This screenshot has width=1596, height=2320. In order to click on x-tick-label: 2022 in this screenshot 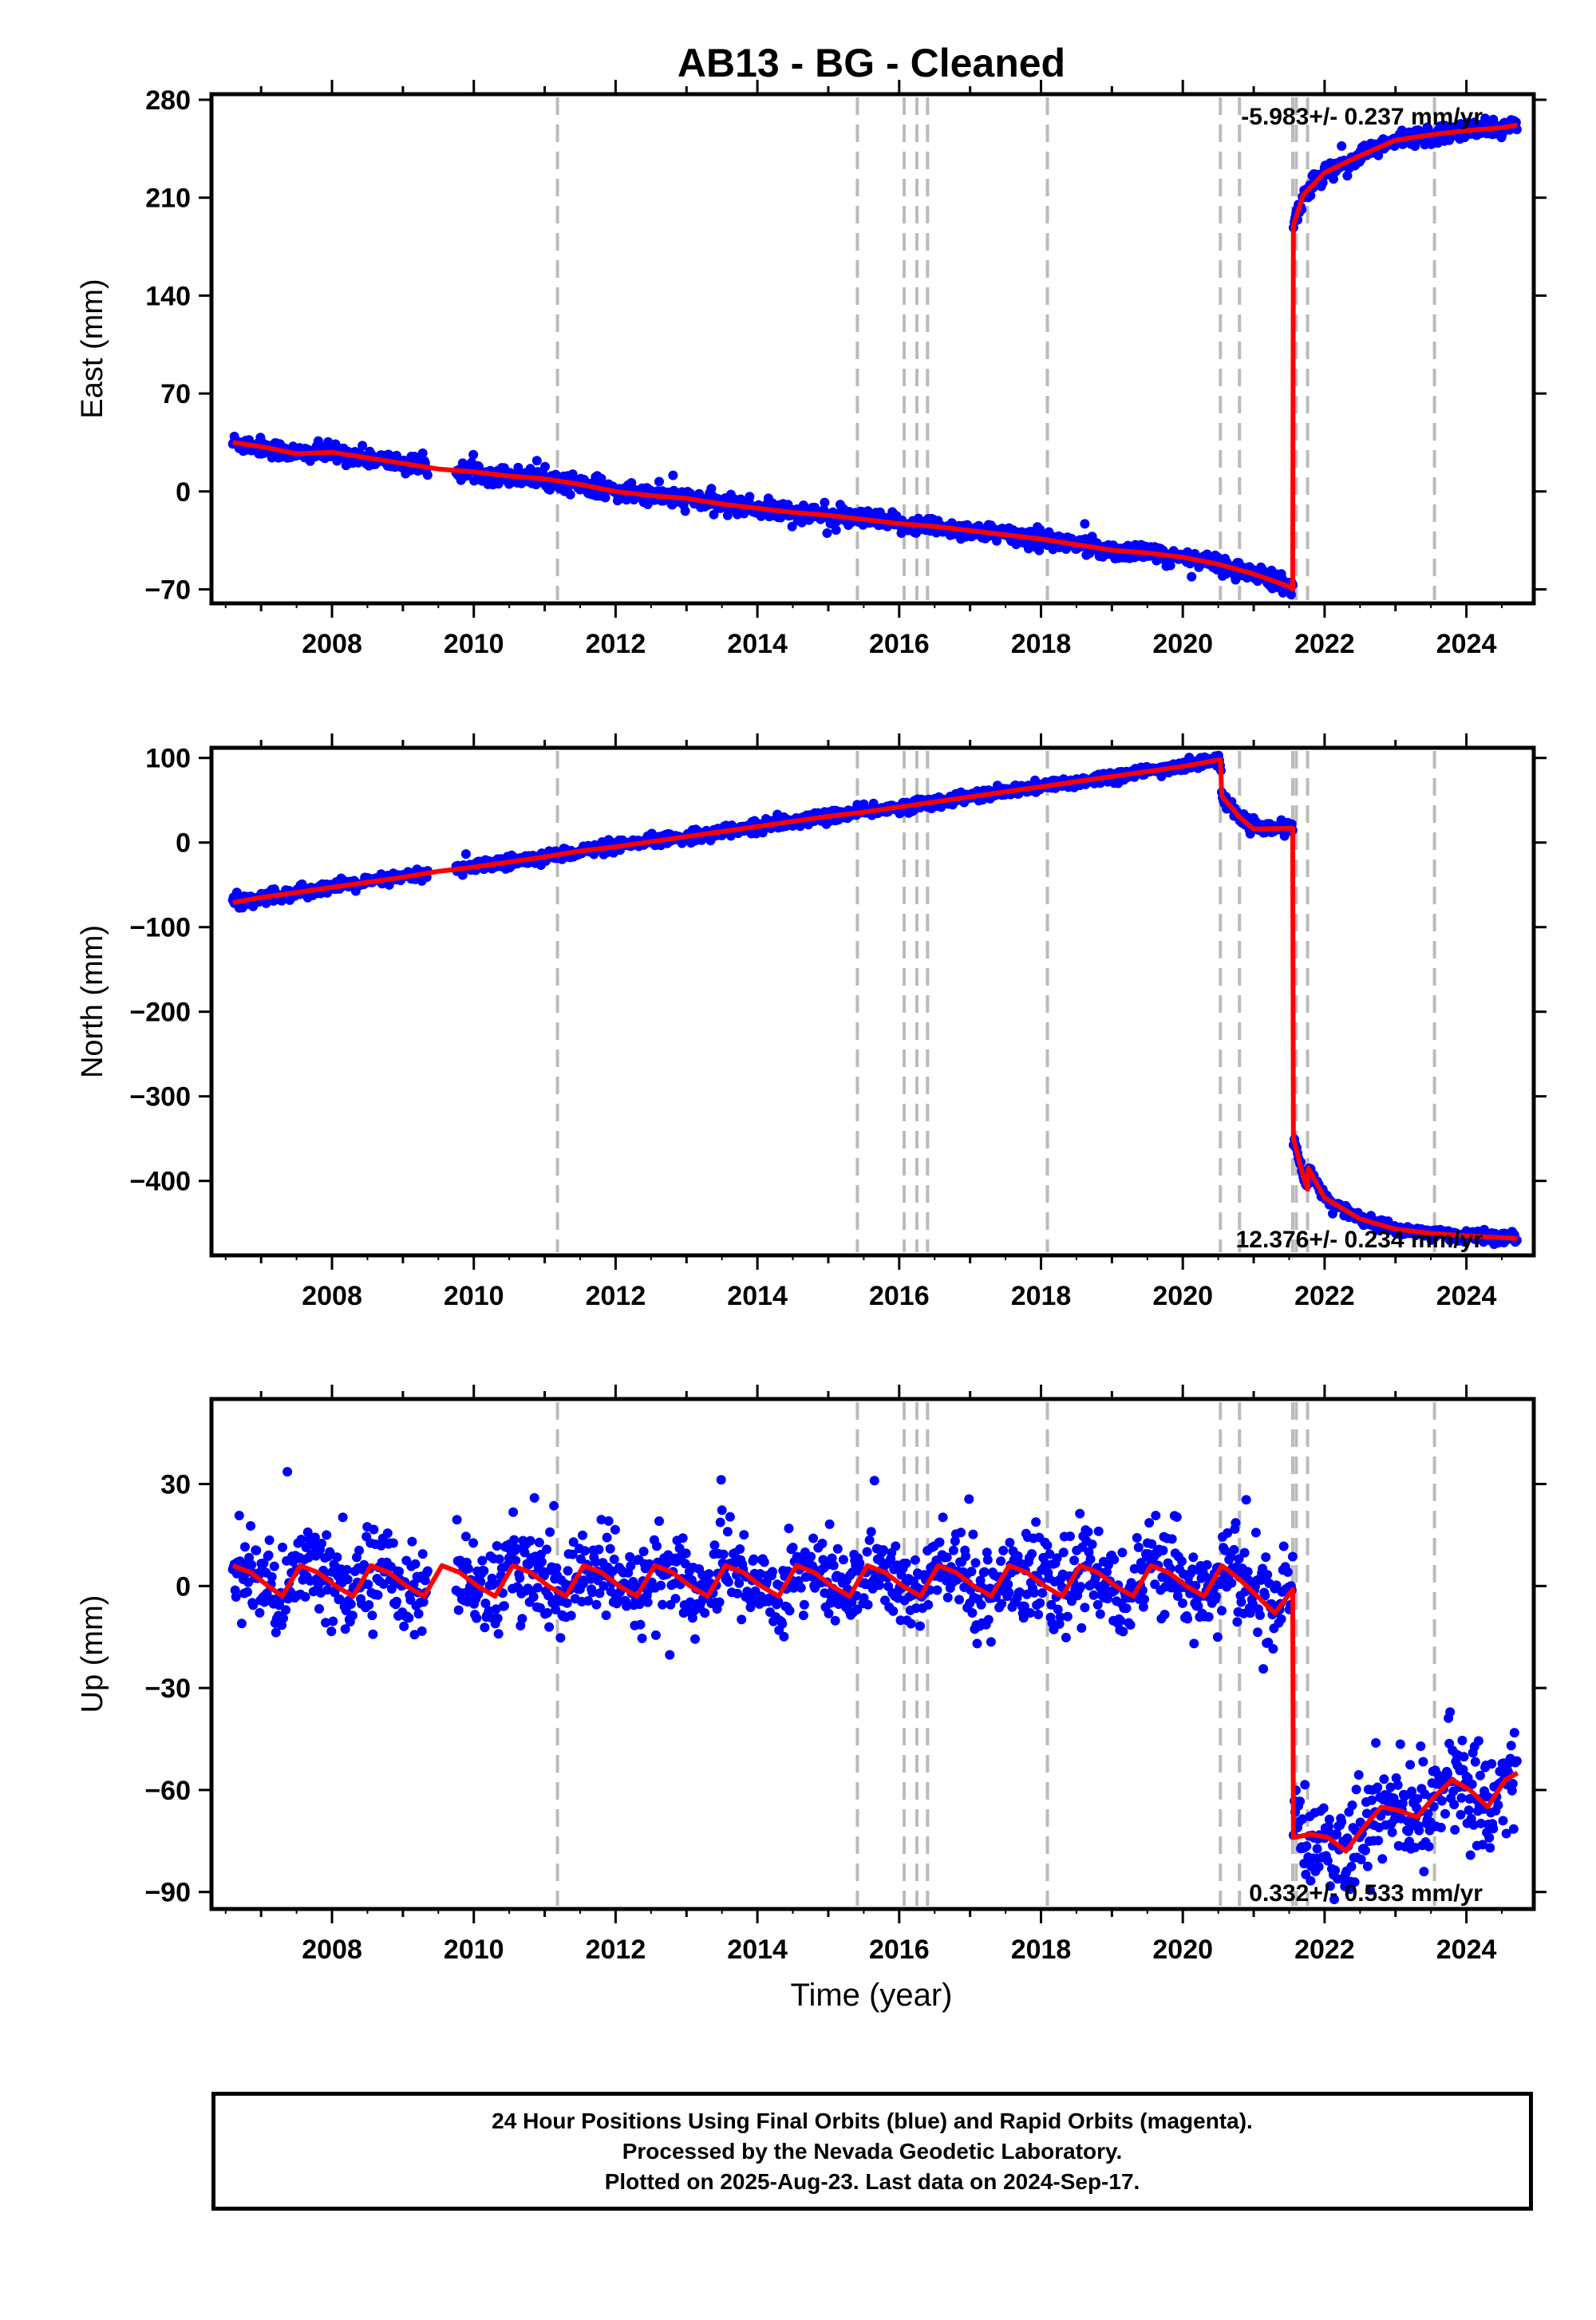, I will do `click(1324, 1950)`.